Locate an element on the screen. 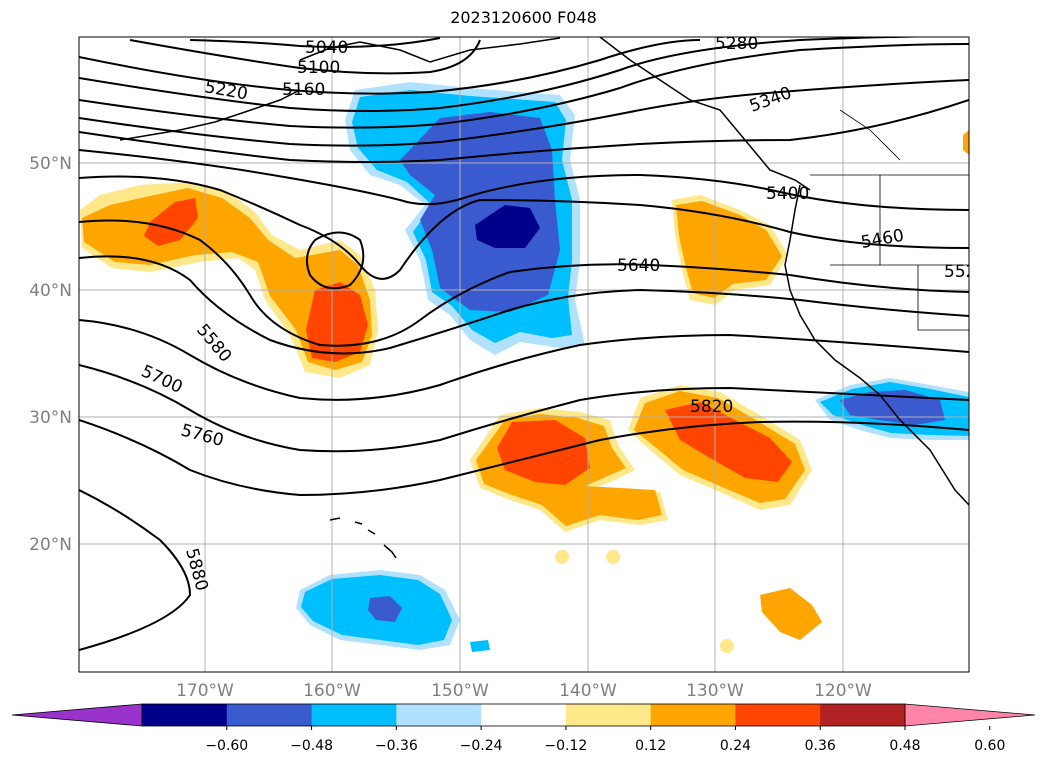 The height and width of the screenshot is (765, 1047). longitude-labels: 170°W 160°W 150°W 140°W 130°W 120°W is located at coordinates (524, 691).